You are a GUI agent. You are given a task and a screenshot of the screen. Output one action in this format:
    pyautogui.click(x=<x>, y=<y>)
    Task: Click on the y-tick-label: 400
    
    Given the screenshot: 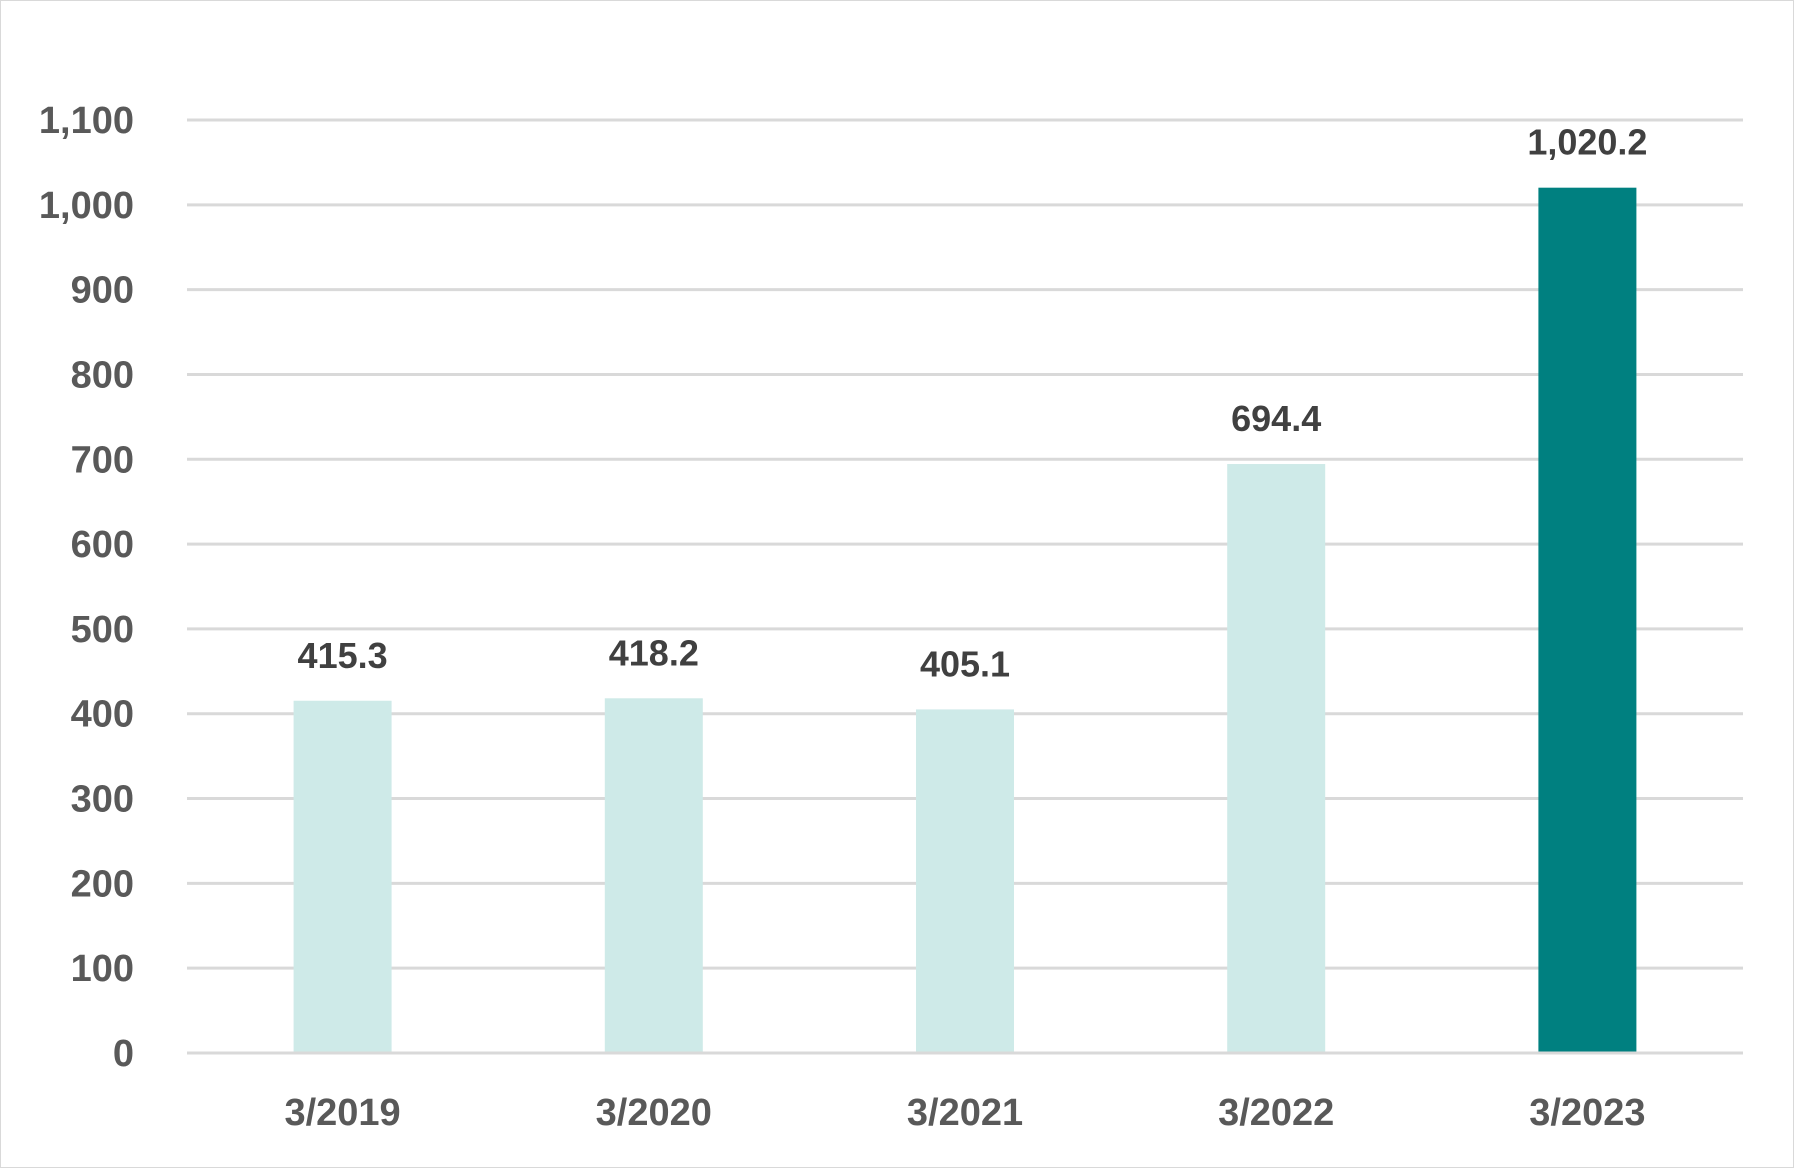 What is the action you would take?
    pyautogui.click(x=102, y=715)
    